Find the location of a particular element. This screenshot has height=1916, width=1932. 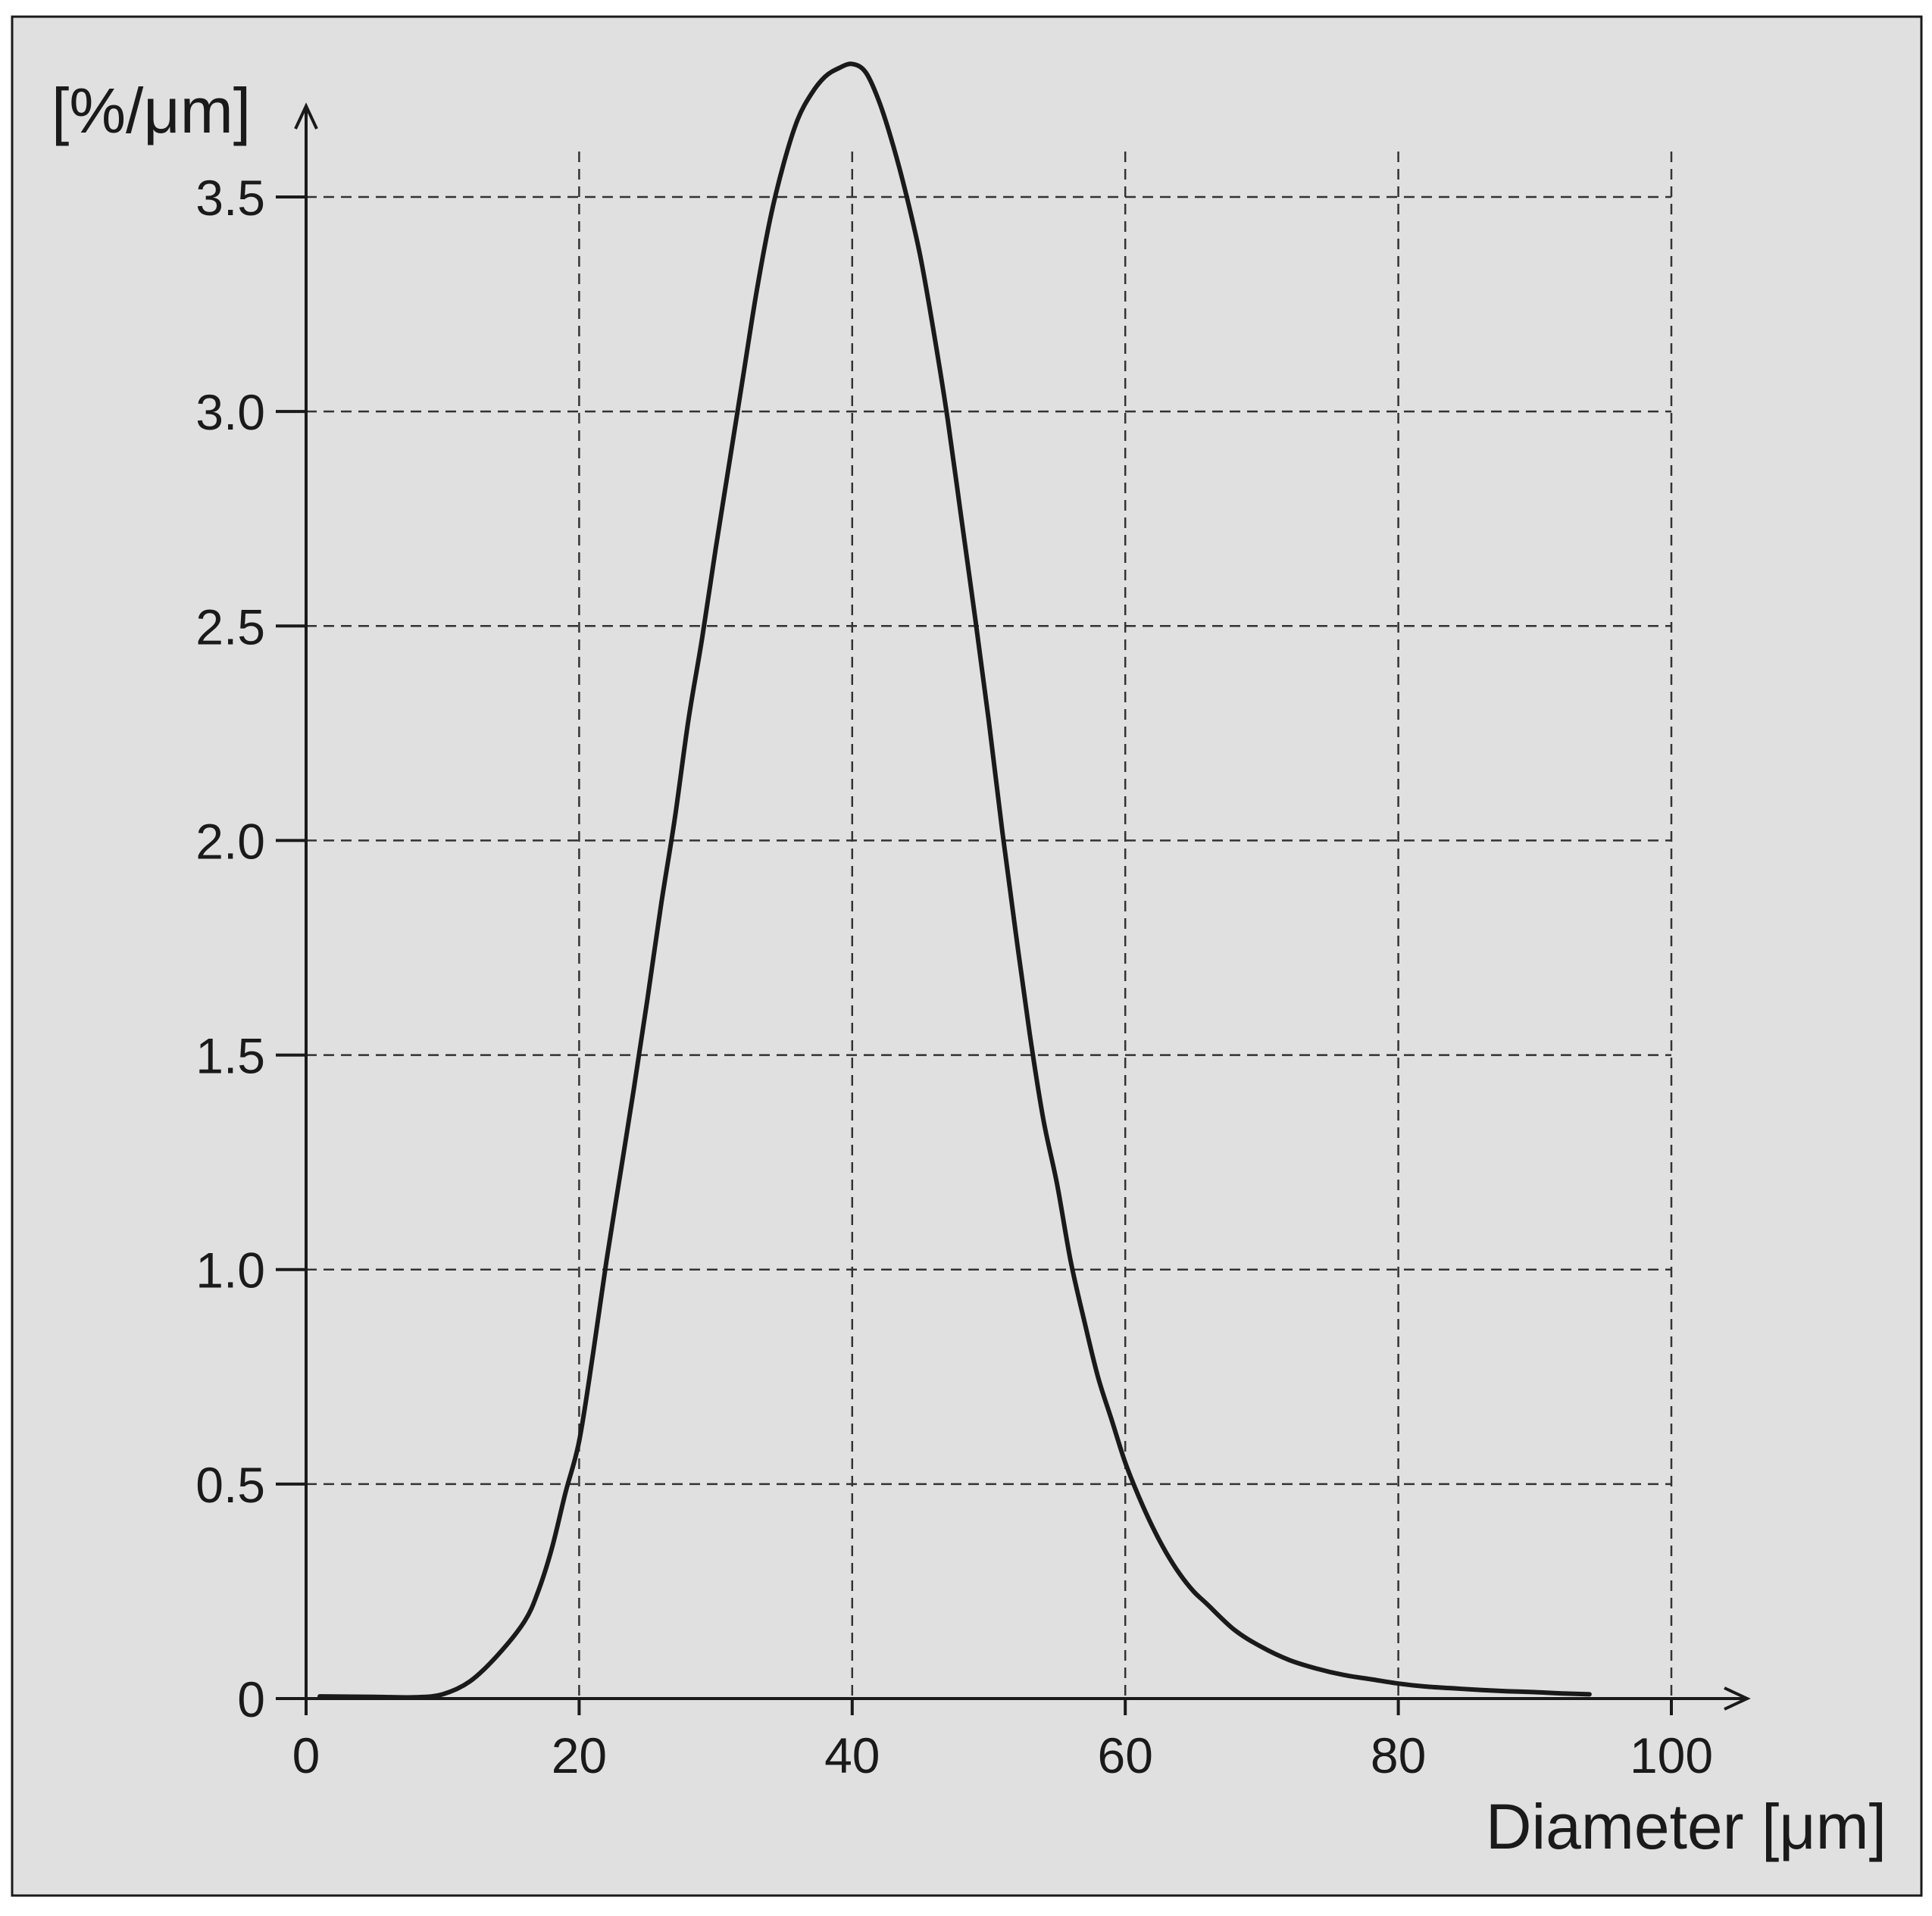

x-tick-label-100: 100 is located at coordinates (1671, 1755).